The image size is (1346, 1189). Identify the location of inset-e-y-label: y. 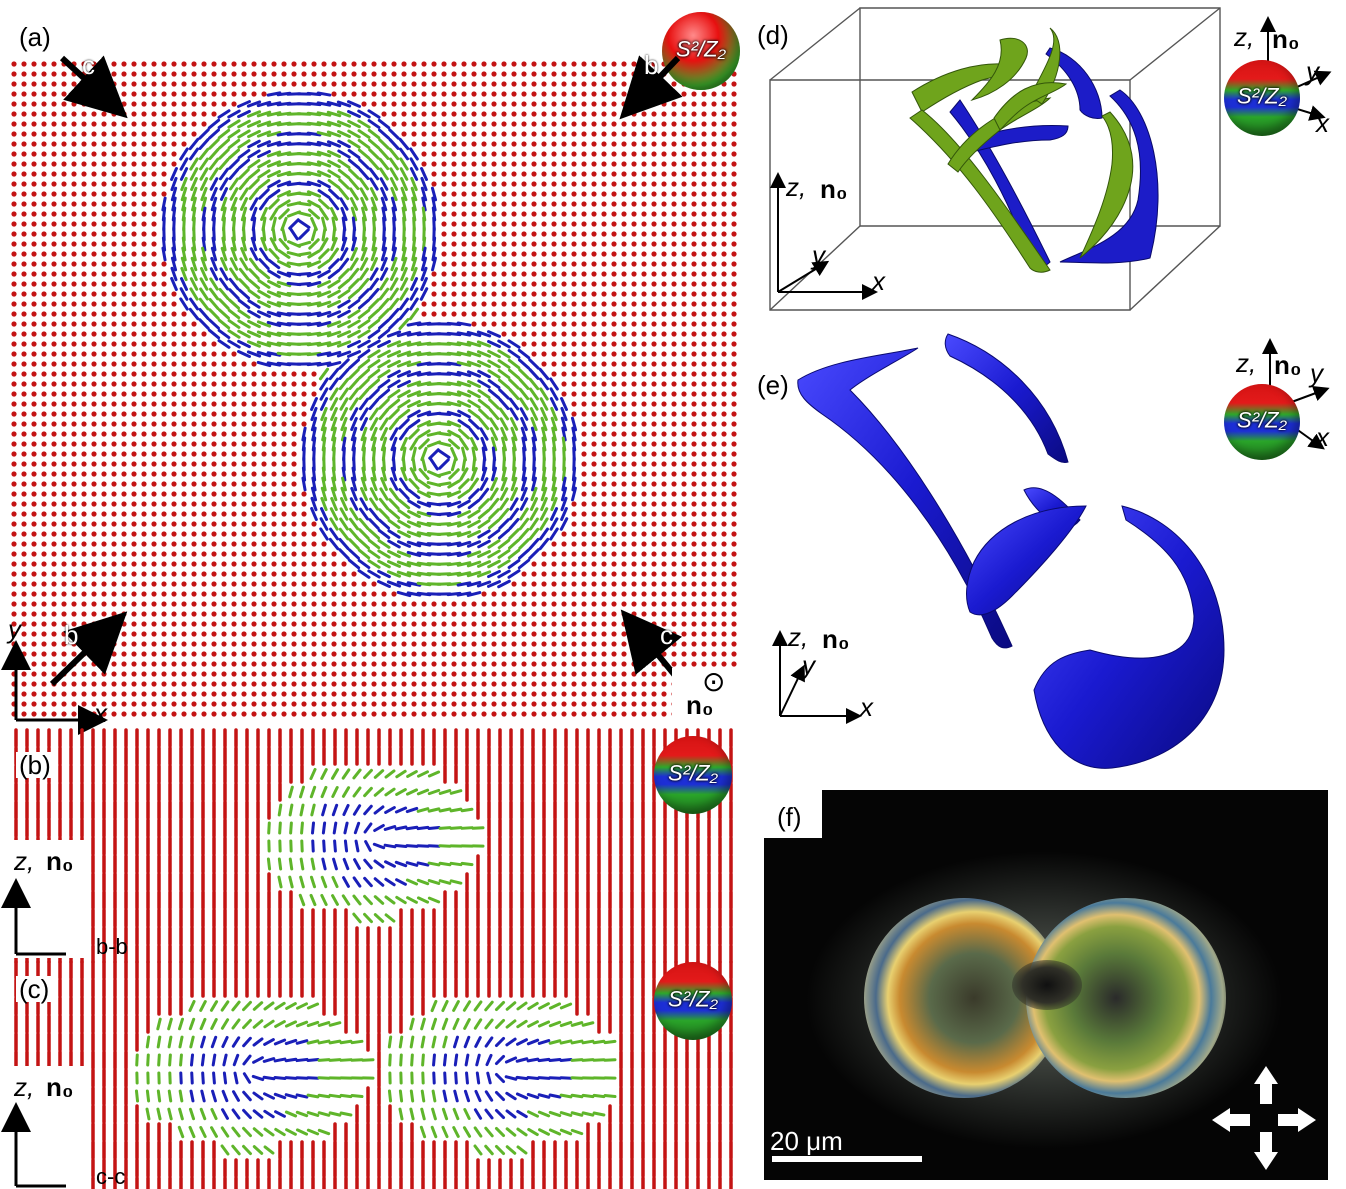
(1316, 373).